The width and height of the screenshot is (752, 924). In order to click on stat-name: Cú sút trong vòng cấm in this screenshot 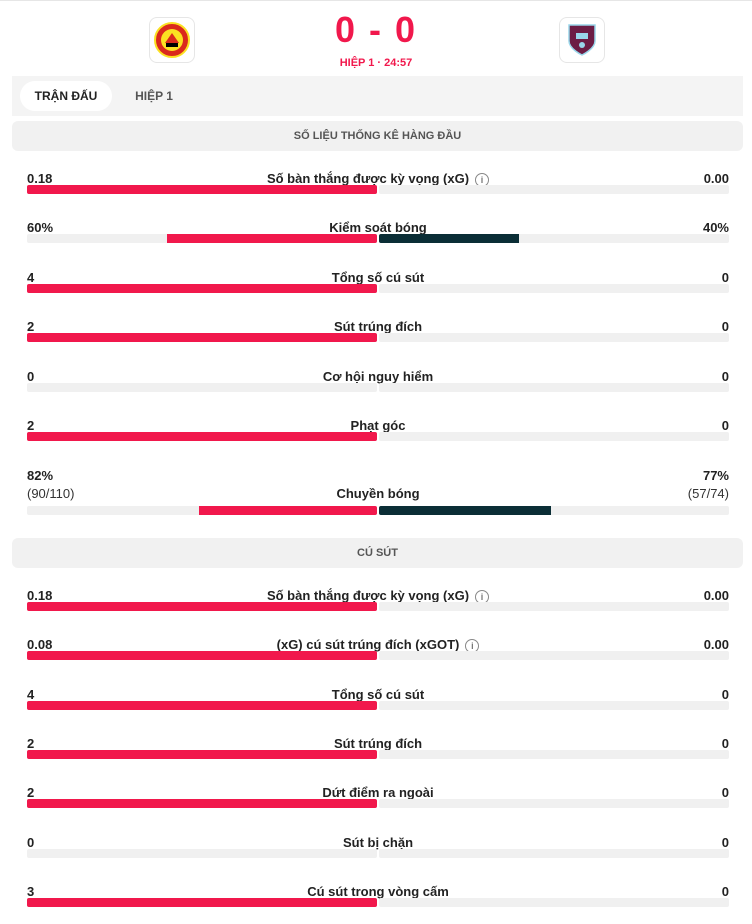, I will do `click(378, 891)`.